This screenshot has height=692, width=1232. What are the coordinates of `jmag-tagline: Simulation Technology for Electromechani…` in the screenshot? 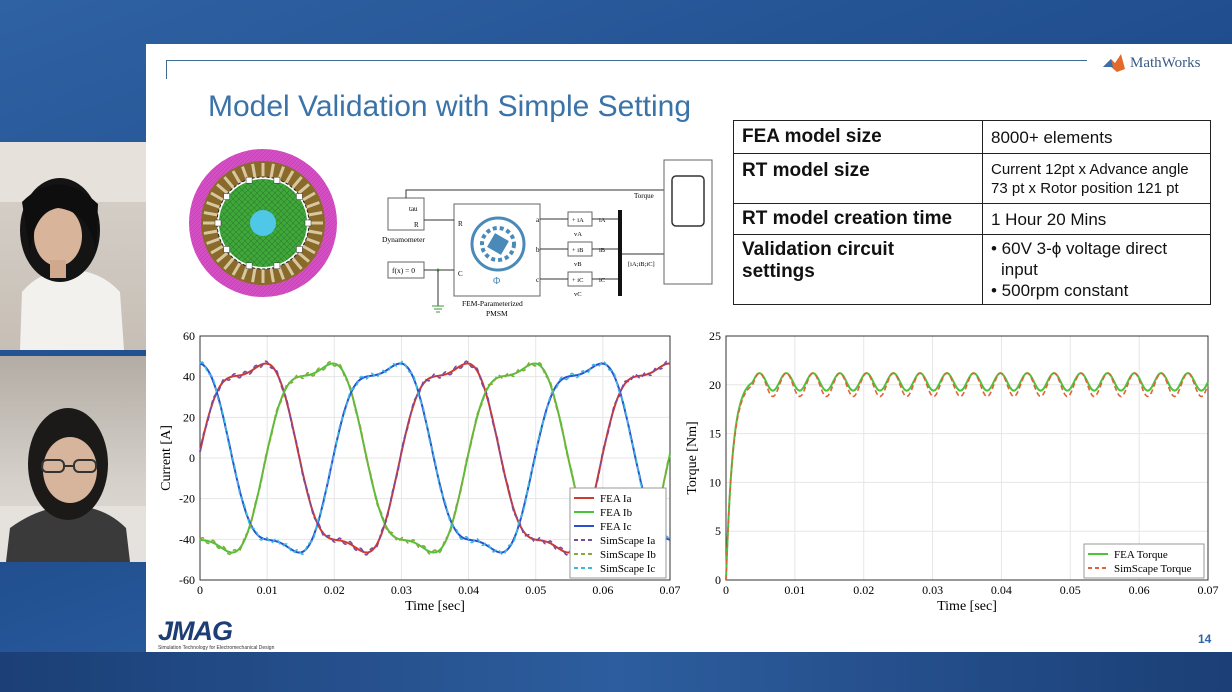 It's located at (216, 648).